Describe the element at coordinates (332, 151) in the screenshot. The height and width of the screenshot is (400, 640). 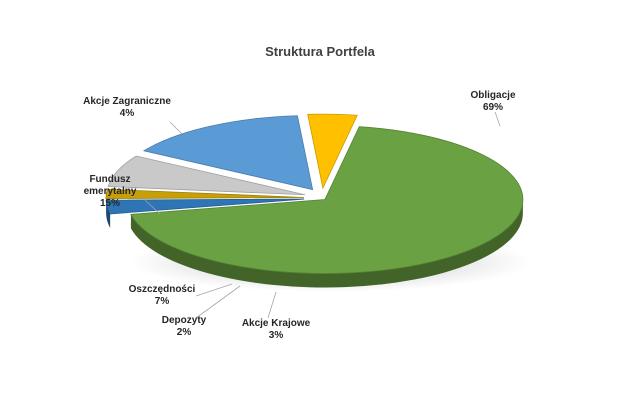
I see `pie-slice-akcje-zagraniczne` at that location.